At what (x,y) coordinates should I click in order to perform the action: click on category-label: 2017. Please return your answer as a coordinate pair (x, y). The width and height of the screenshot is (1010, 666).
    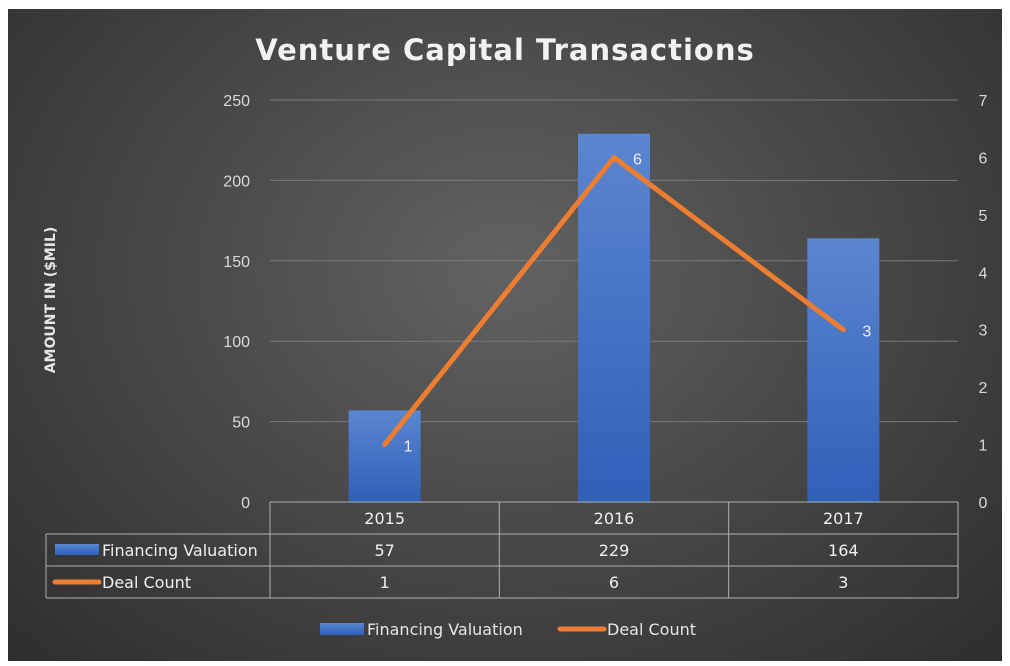
    Looking at the image, I should click on (843, 518).